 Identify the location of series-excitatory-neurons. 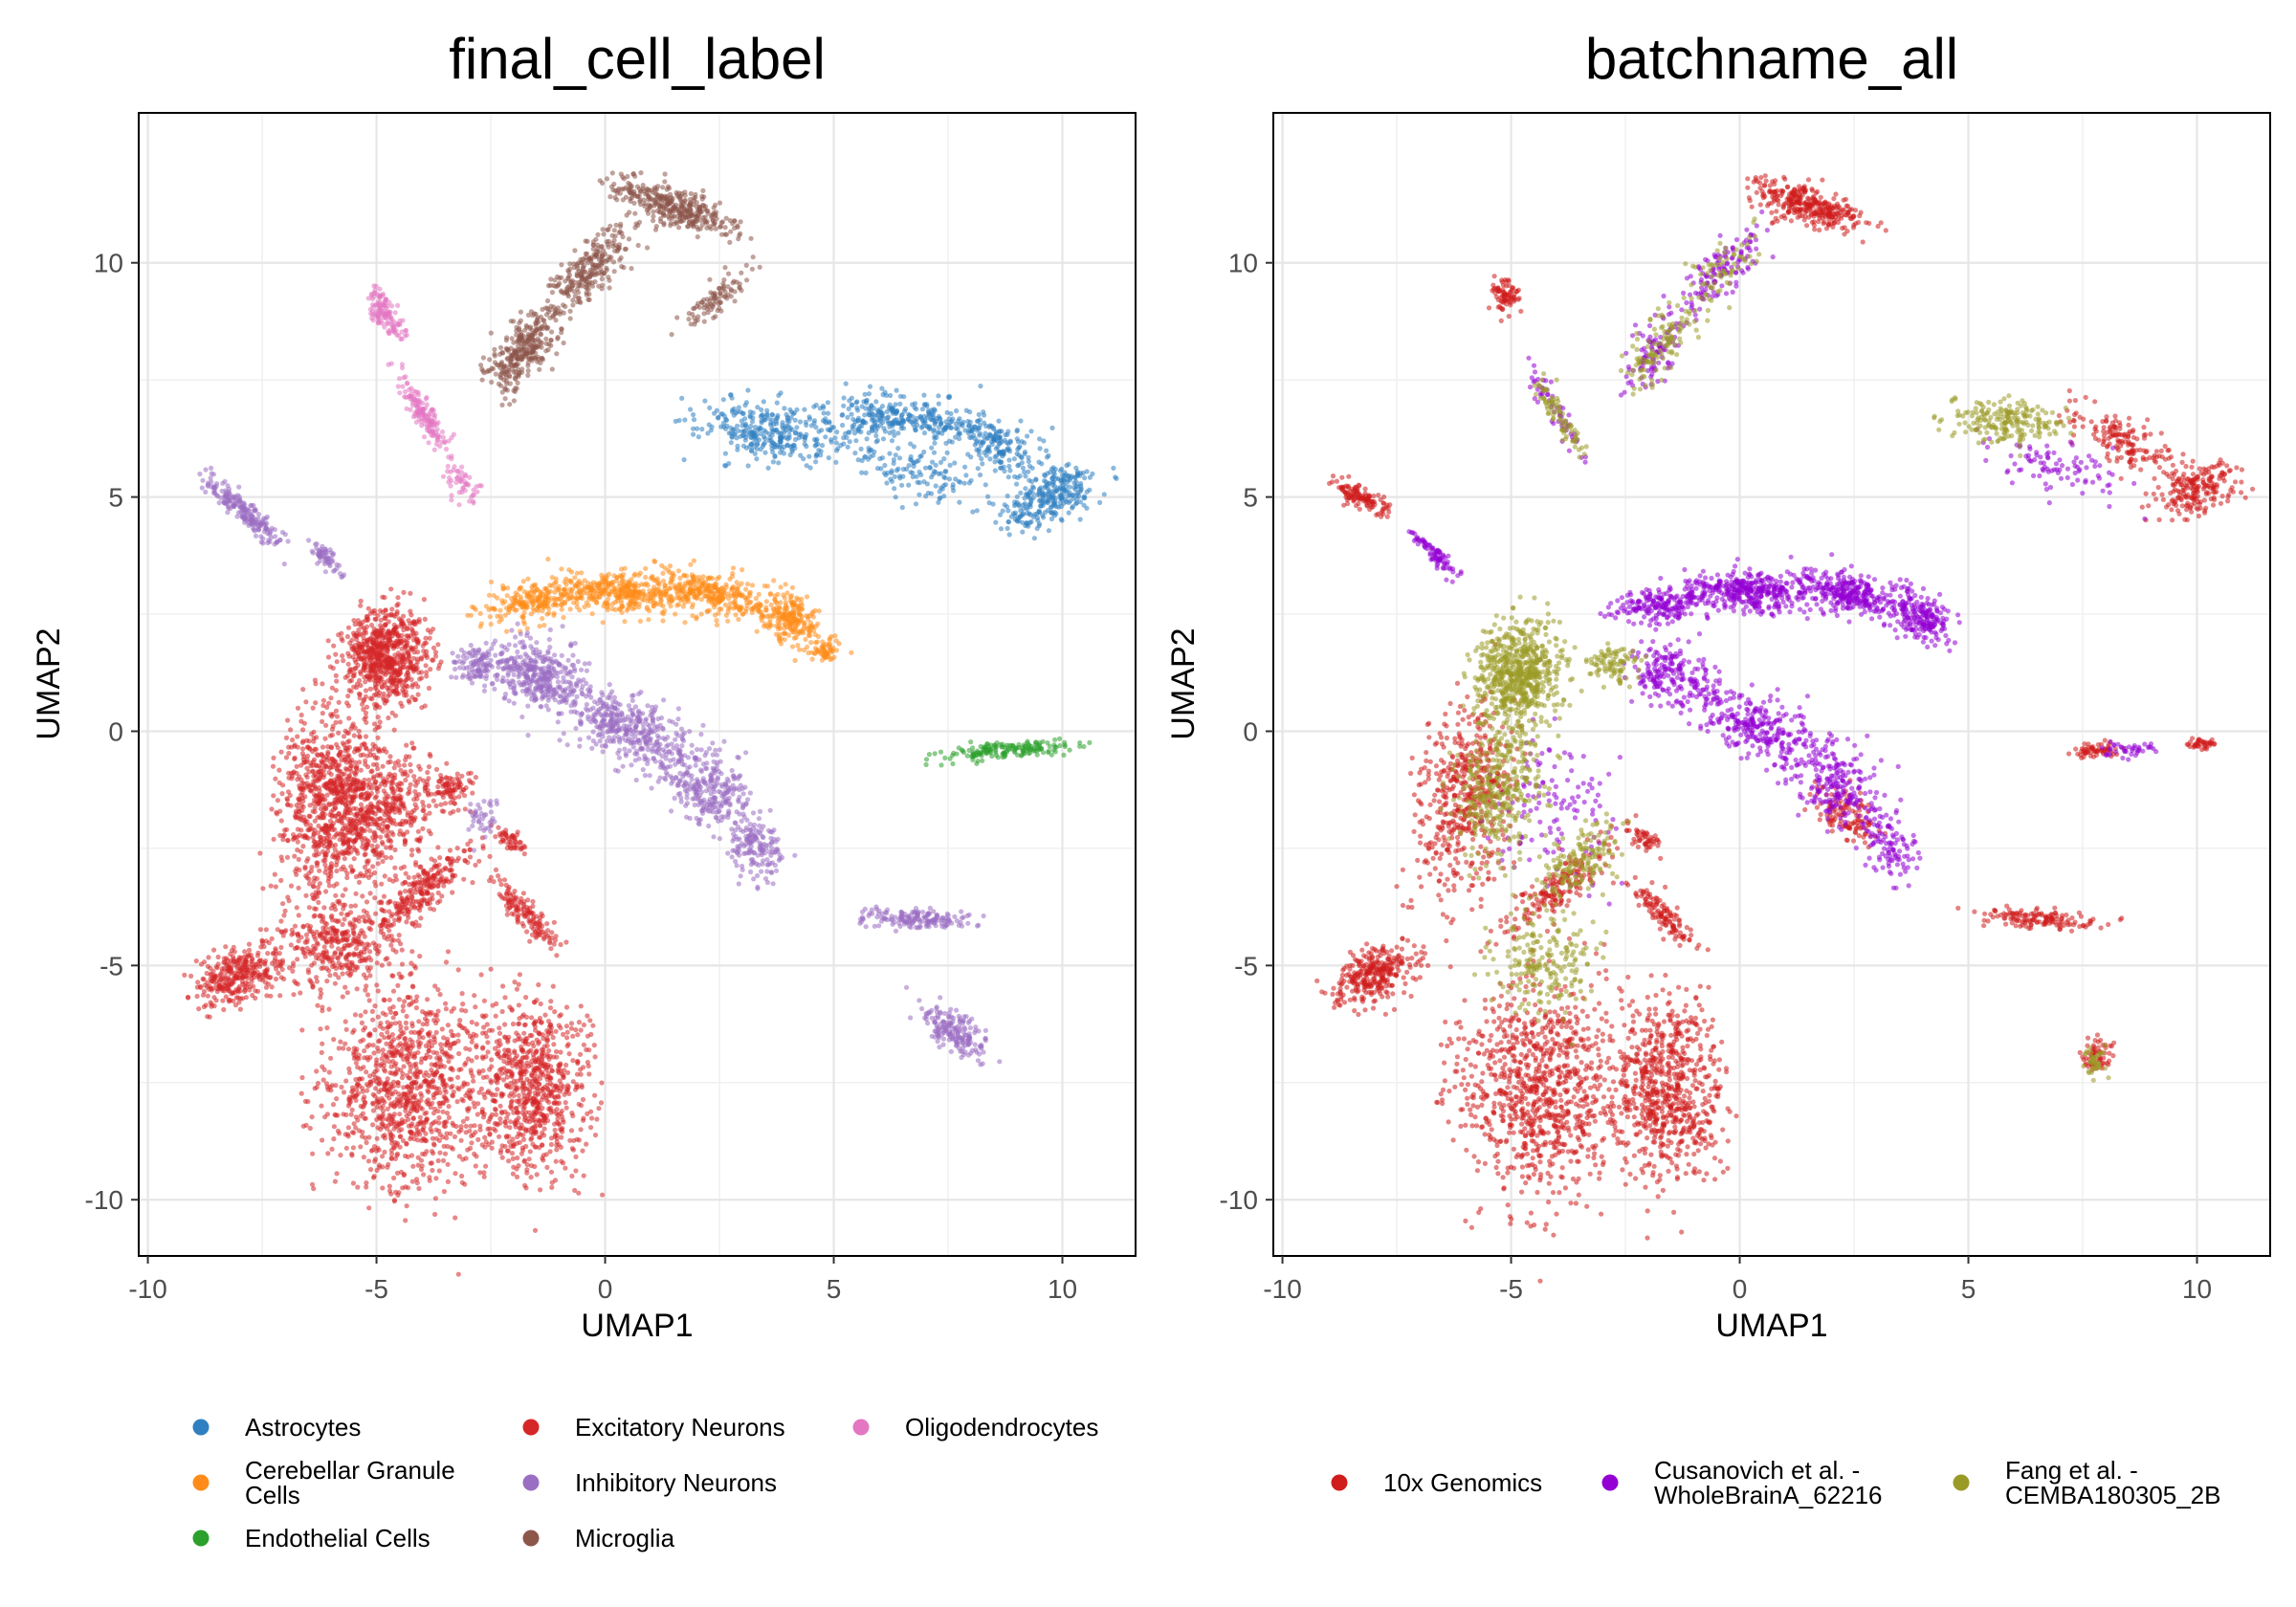
(394, 931).